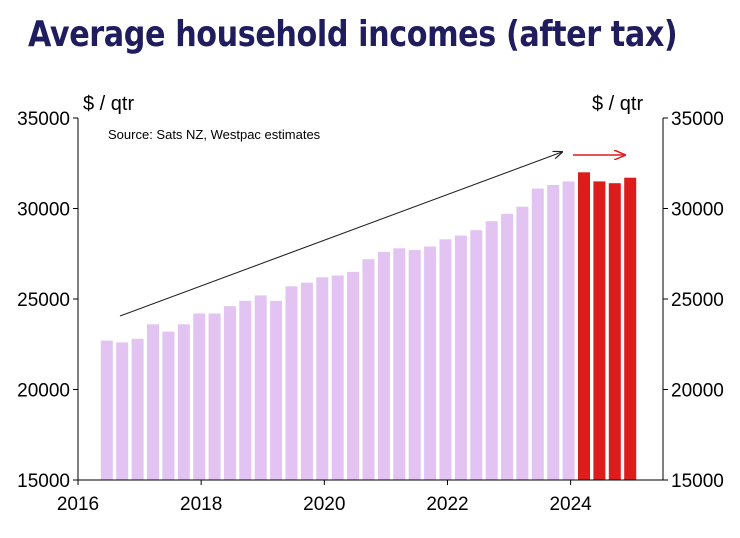 This screenshot has width=740, height=538. I want to click on x-tick-label: 2022, so click(447, 504).